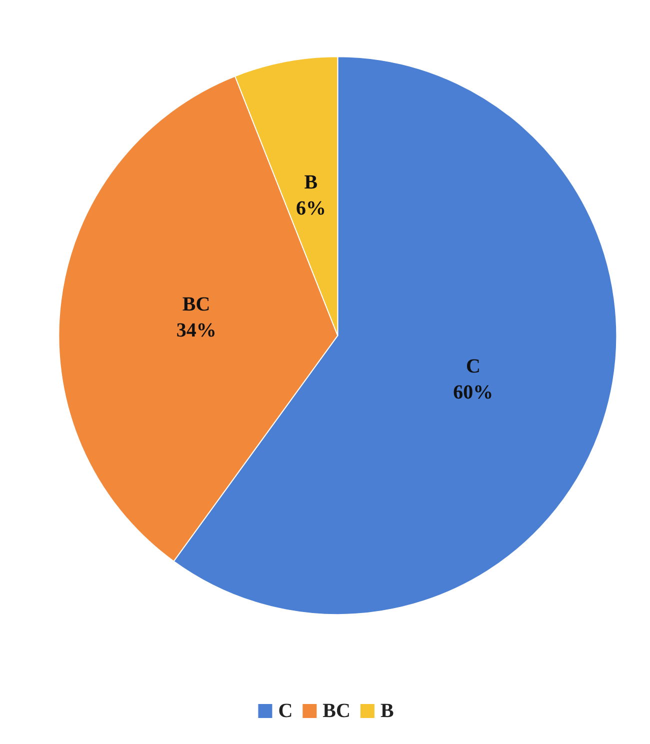 This screenshot has height=744, width=650. Describe the element at coordinates (196, 331) in the screenshot. I see `data-label: 34%` at that location.